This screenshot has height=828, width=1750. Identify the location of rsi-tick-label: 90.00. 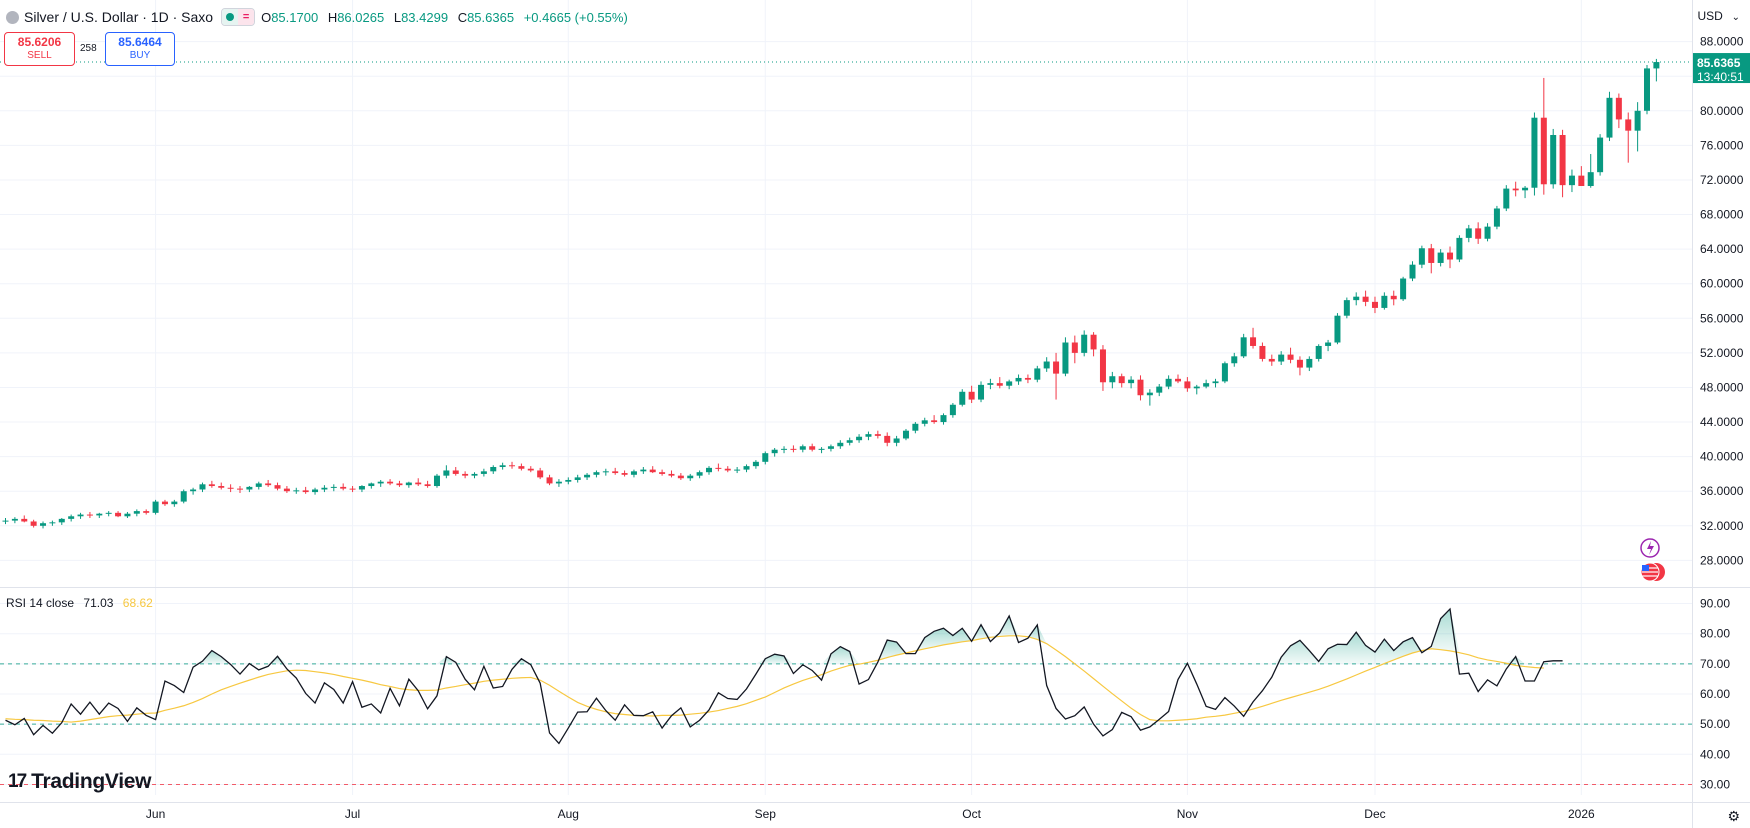
(1715, 604).